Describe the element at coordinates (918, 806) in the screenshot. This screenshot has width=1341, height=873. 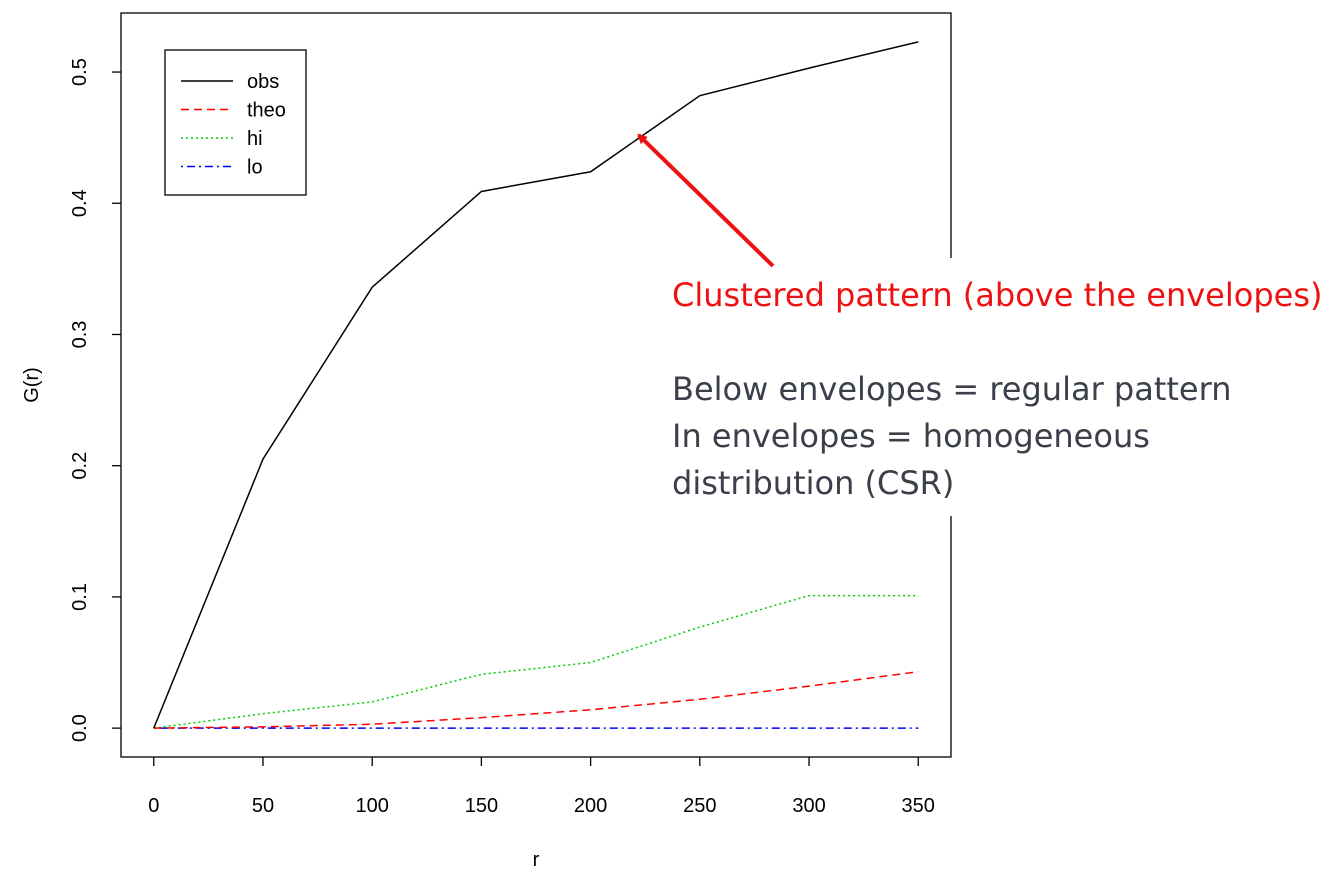
I see `x-tick-label: 350` at that location.